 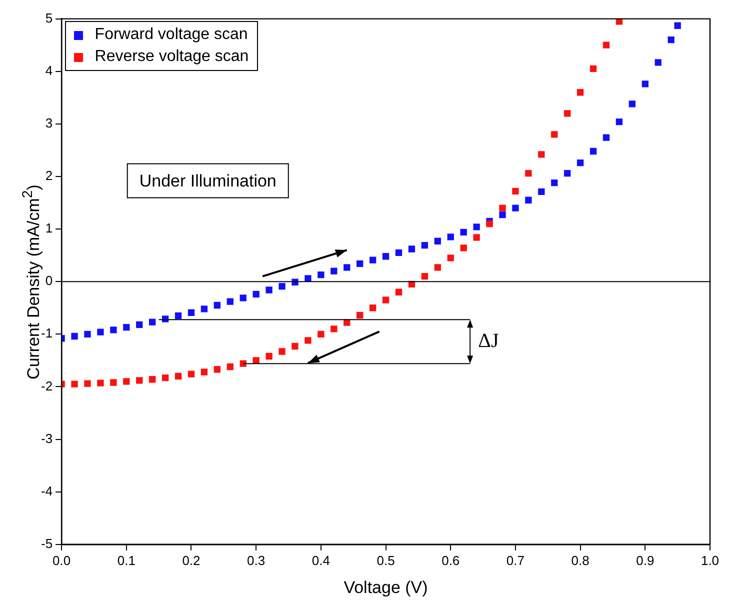 What do you see at coordinates (46, 333) in the screenshot?
I see `y-tick-label: -1` at bounding box center [46, 333].